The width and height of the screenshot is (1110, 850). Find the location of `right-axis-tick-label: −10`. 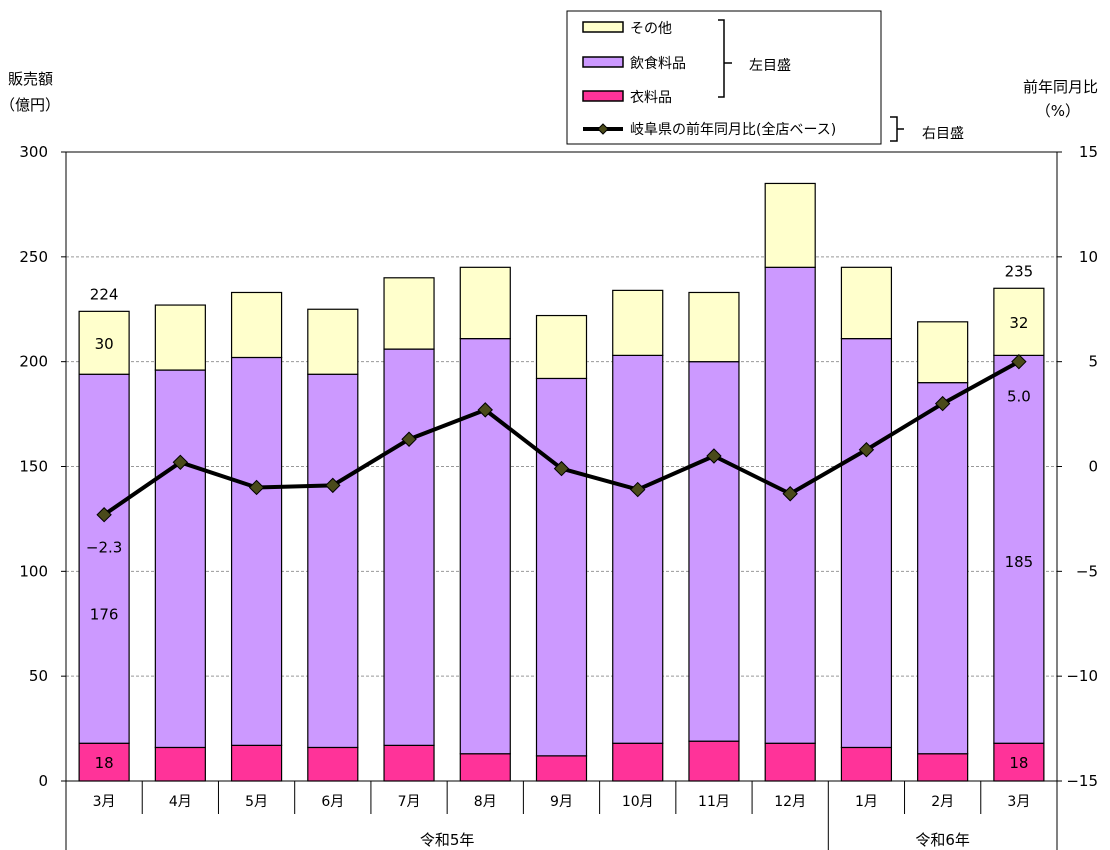

right-axis-tick-label: −10 is located at coordinates (1082, 676).